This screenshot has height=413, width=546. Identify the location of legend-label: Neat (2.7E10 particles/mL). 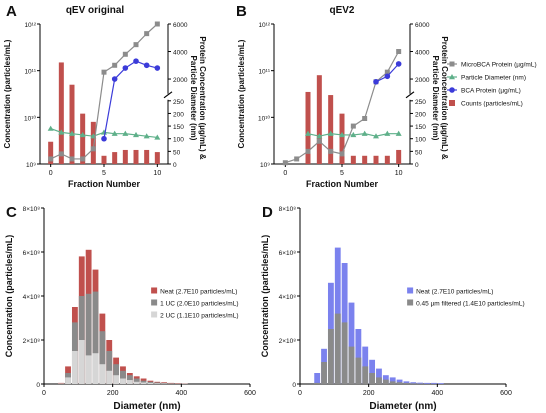
(454, 291).